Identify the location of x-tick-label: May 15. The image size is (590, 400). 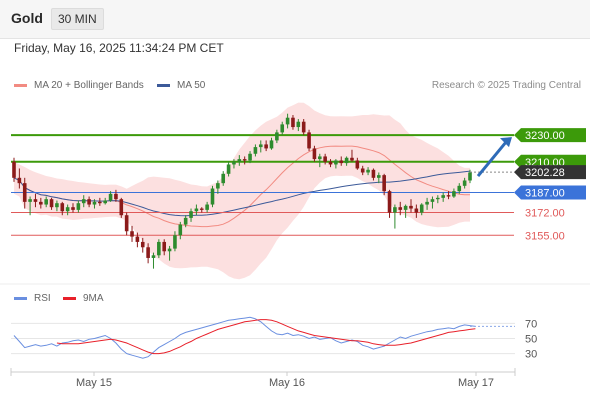
(94, 383).